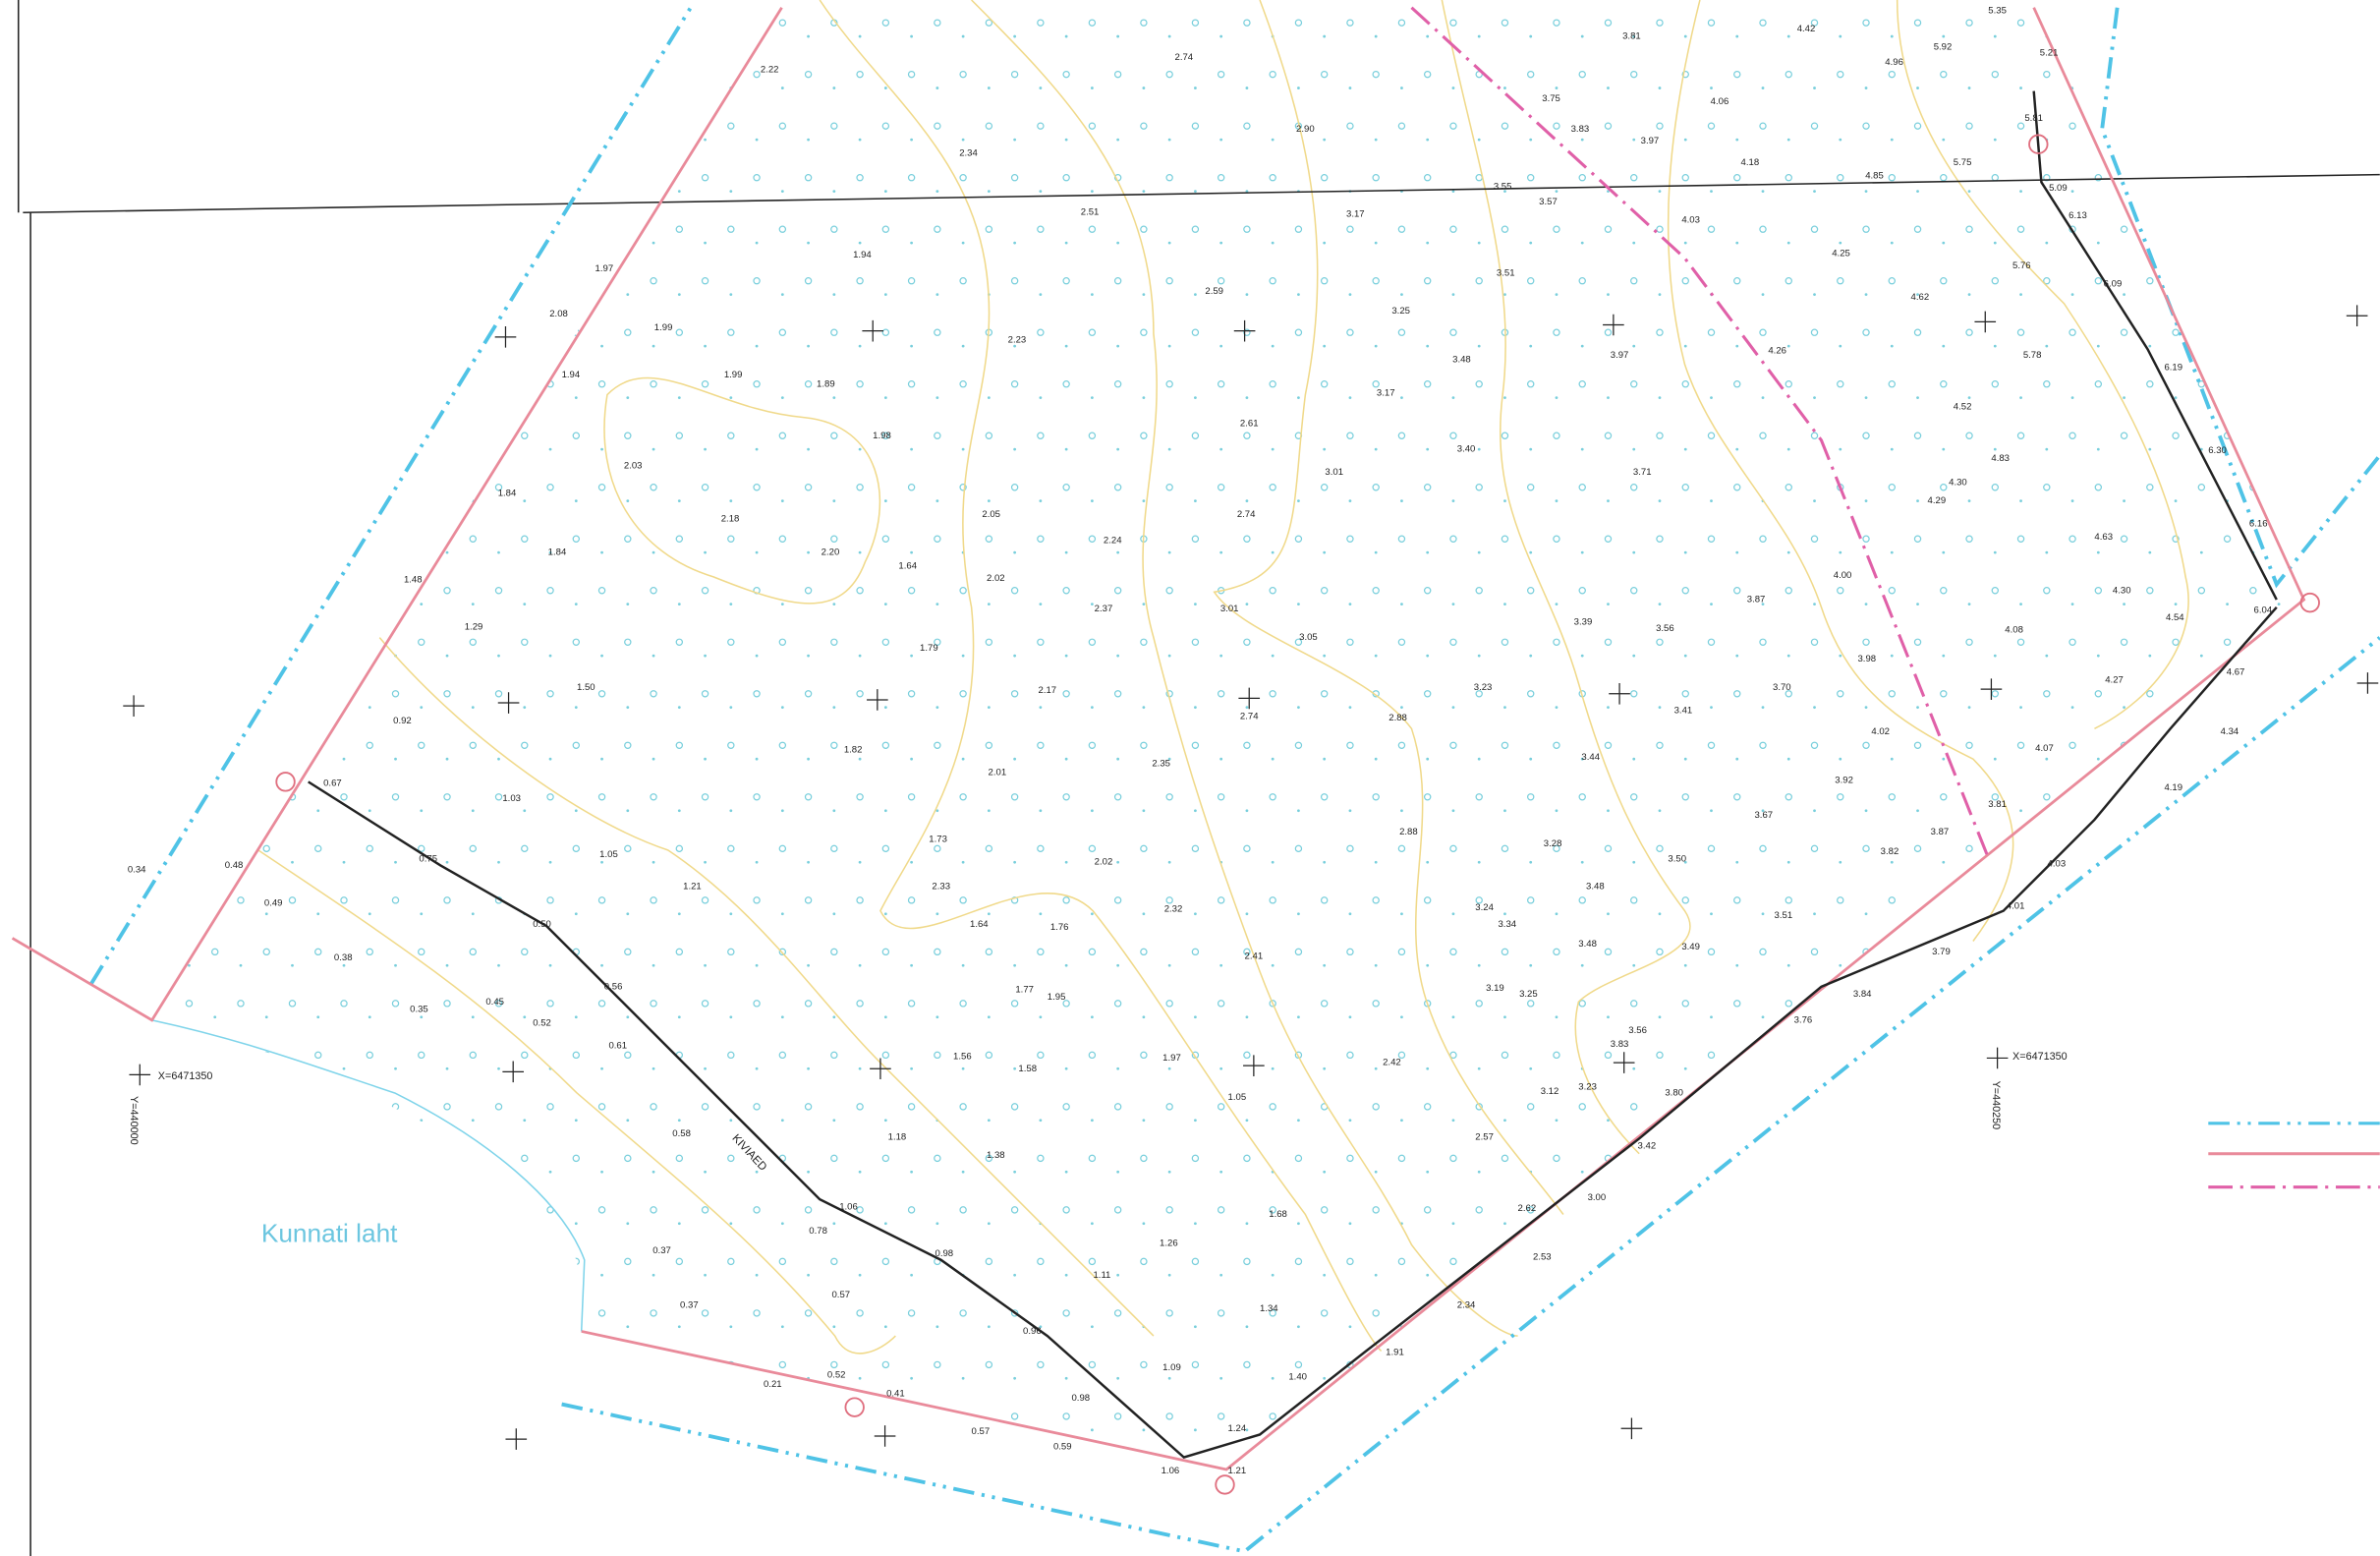 Image resolution: width=2380 pixels, height=1556 pixels. Describe the element at coordinates (1495, 988) in the screenshot. I see `elevation-label: 3.19` at that location.